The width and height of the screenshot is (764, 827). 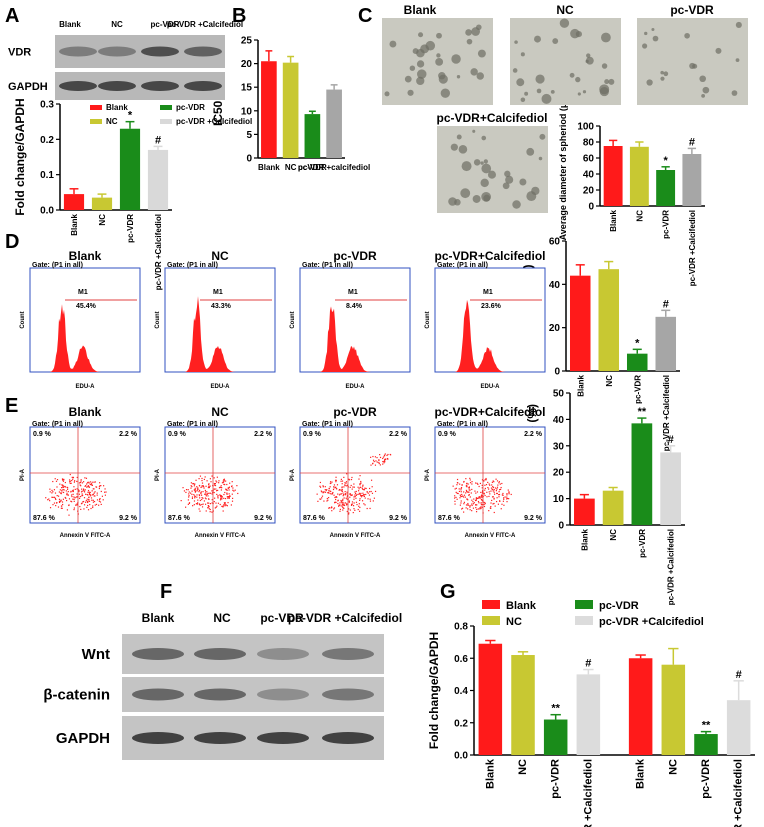 I want to click on y-axis-label: Count, so click(x=293, y=319).